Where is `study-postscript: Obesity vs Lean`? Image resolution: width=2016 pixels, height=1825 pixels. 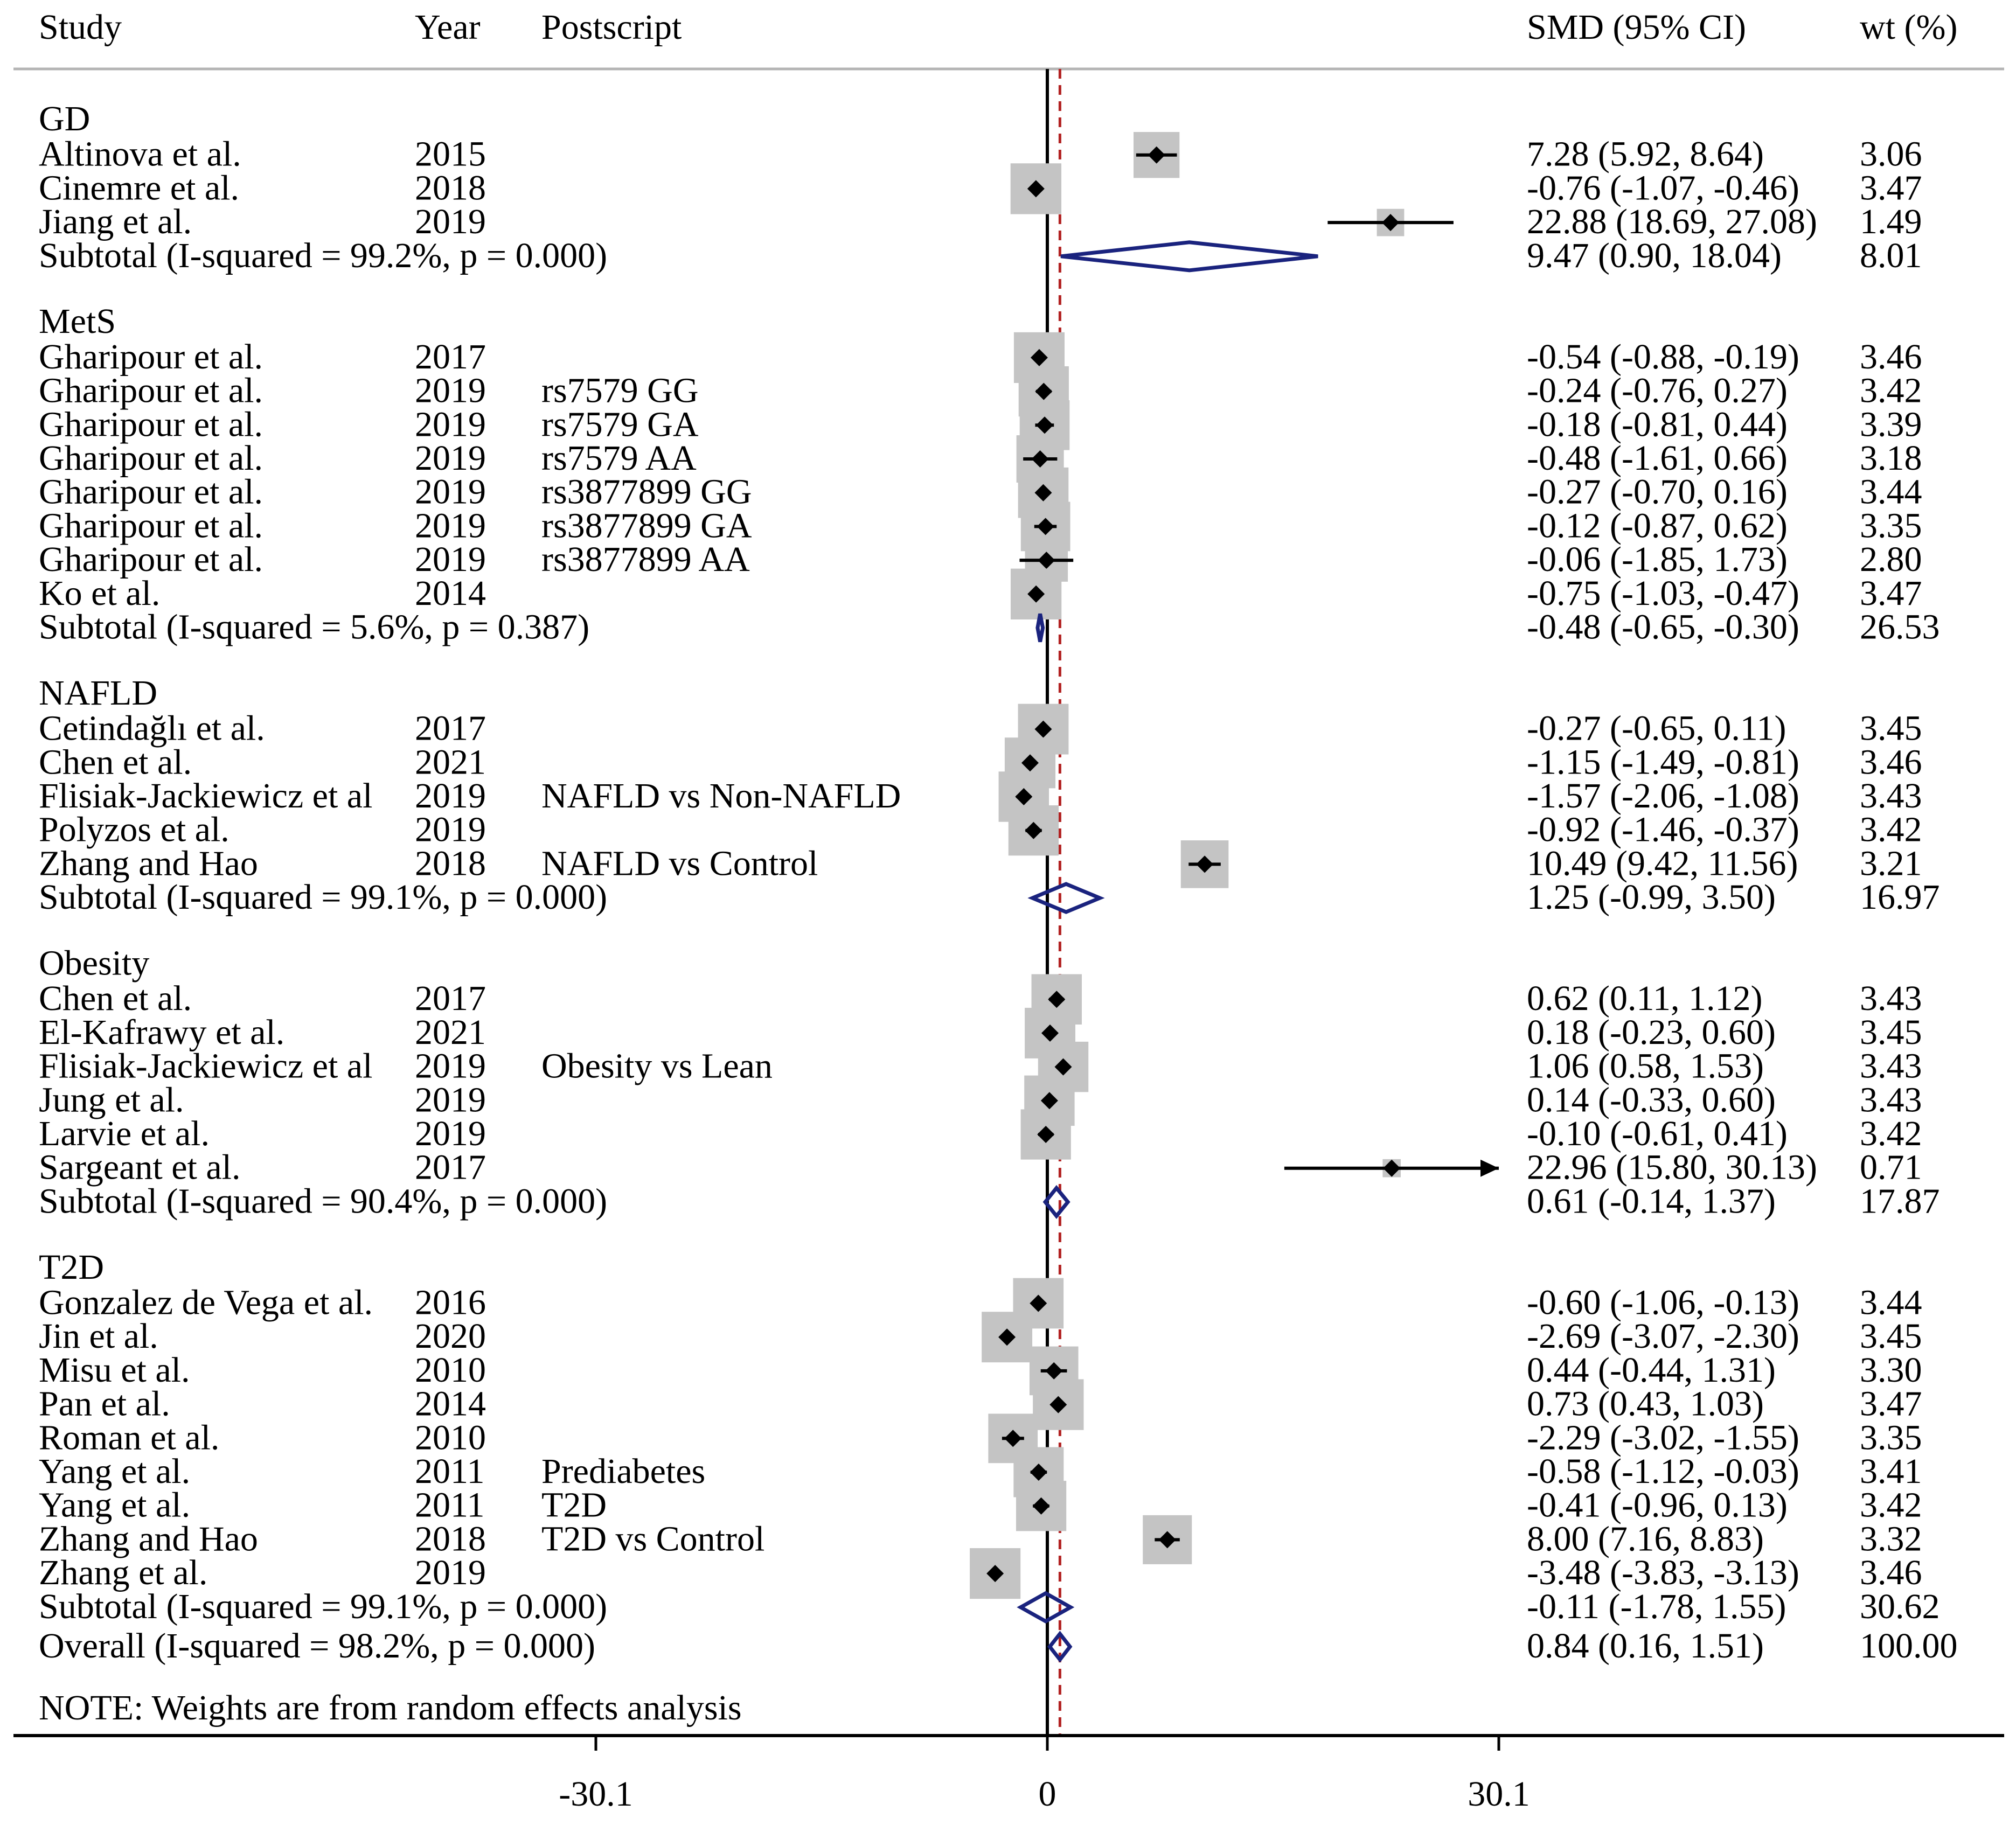 study-postscript: Obesity vs Lean is located at coordinates (657, 1066).